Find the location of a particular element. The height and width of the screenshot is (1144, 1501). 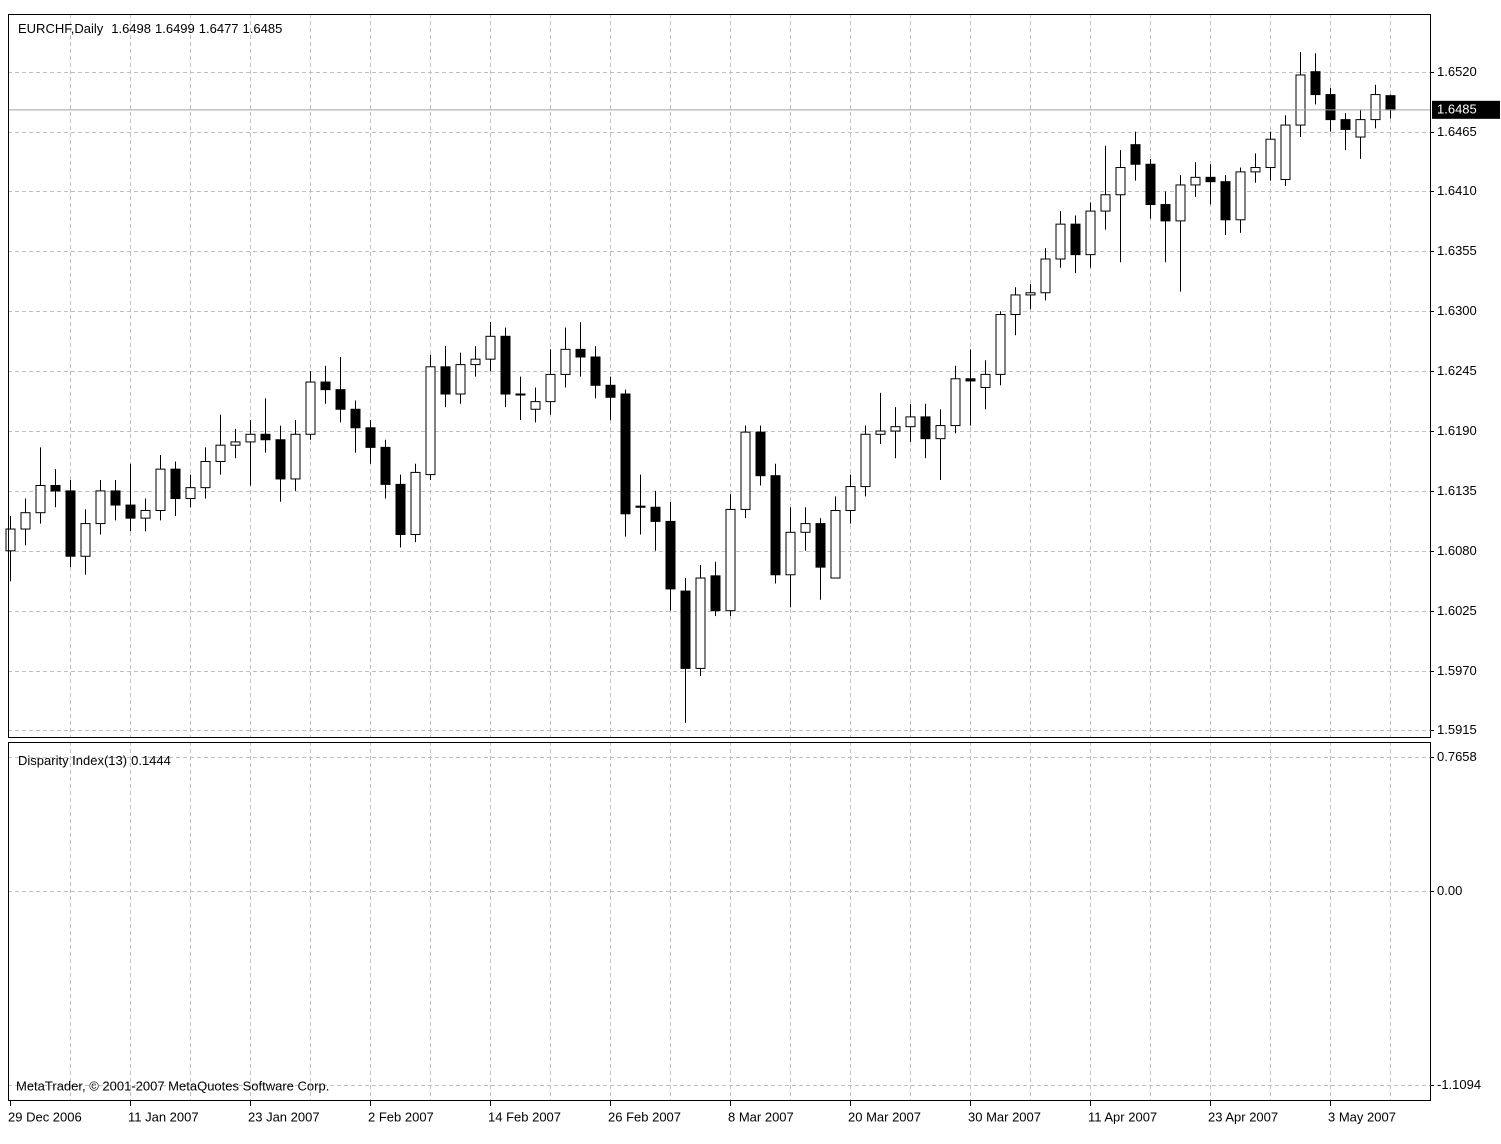

x-tick-label: 11 Apr 2007 is located at coordinates (1122, 1116).